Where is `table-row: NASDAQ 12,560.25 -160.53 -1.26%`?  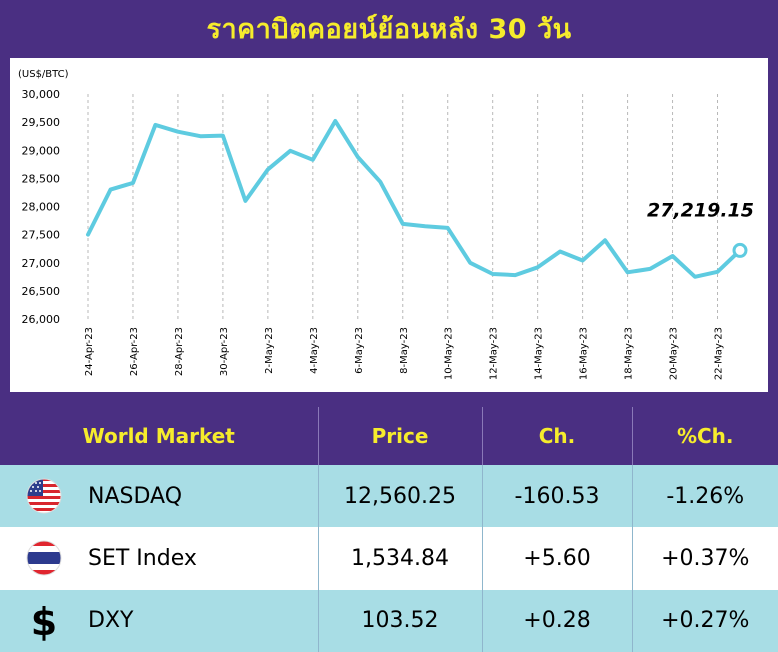
table-row: NASDAQ 12,560.25 -160.53 -1.26% is located at coordinates (389, 496).